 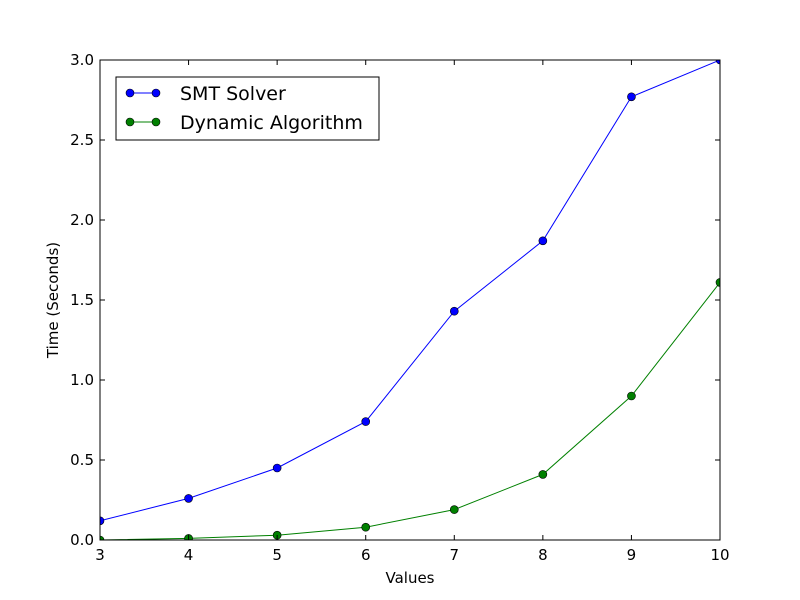 I want to click on y-tick-label: 2.0, so click(x=82, y=220).